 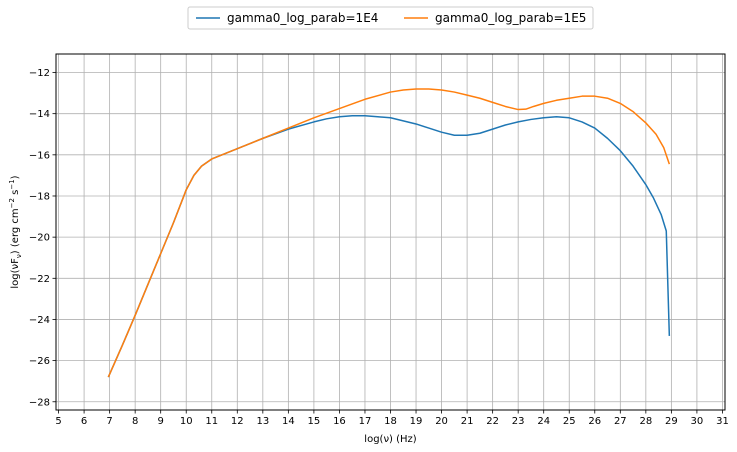 What do you see at coordinates (39, 361) in the screenshot?
I see `y-tick-label: −26` at bounding box center [39, 361].